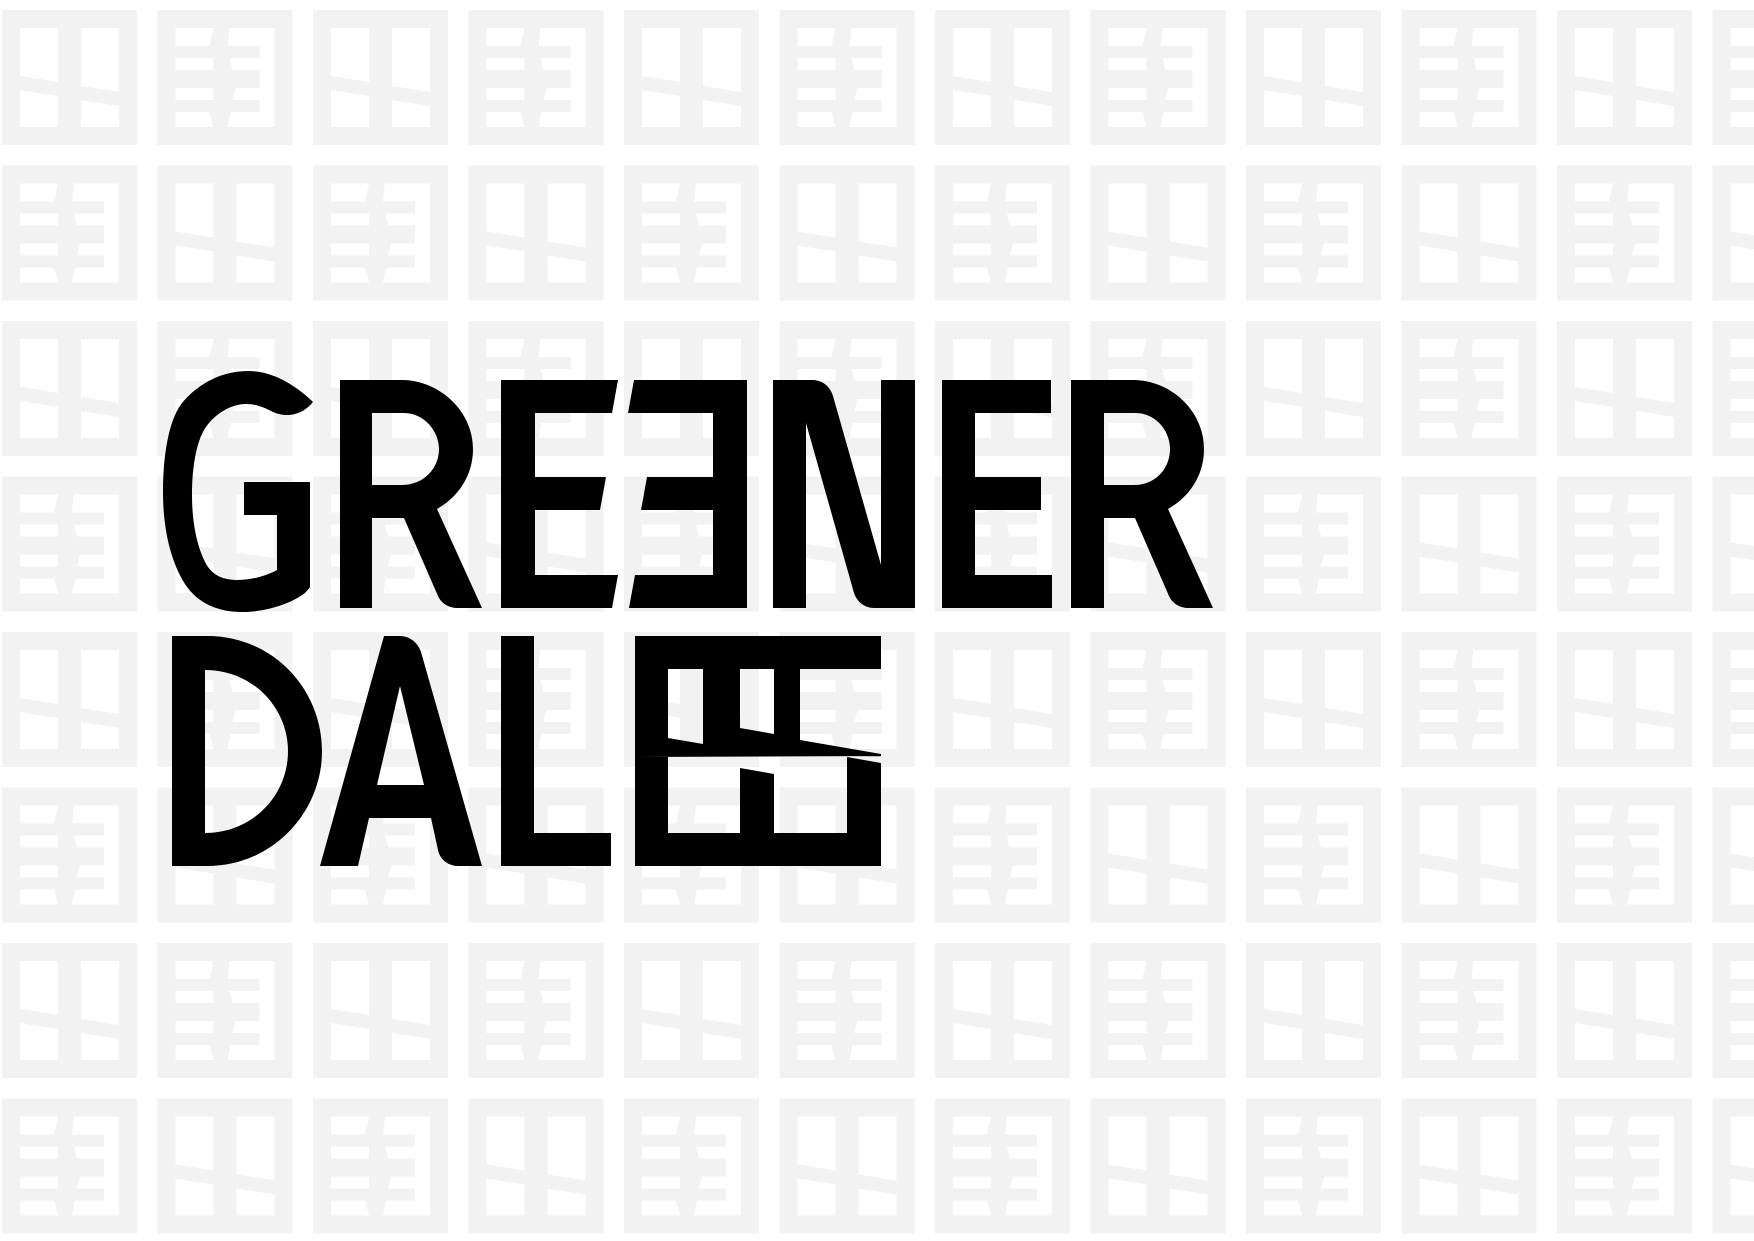 This screenshot has width=1754, height=1241. Describe the element at coordinates (844, 494) in the screenshot. I see `logo-letter-n` at that location.